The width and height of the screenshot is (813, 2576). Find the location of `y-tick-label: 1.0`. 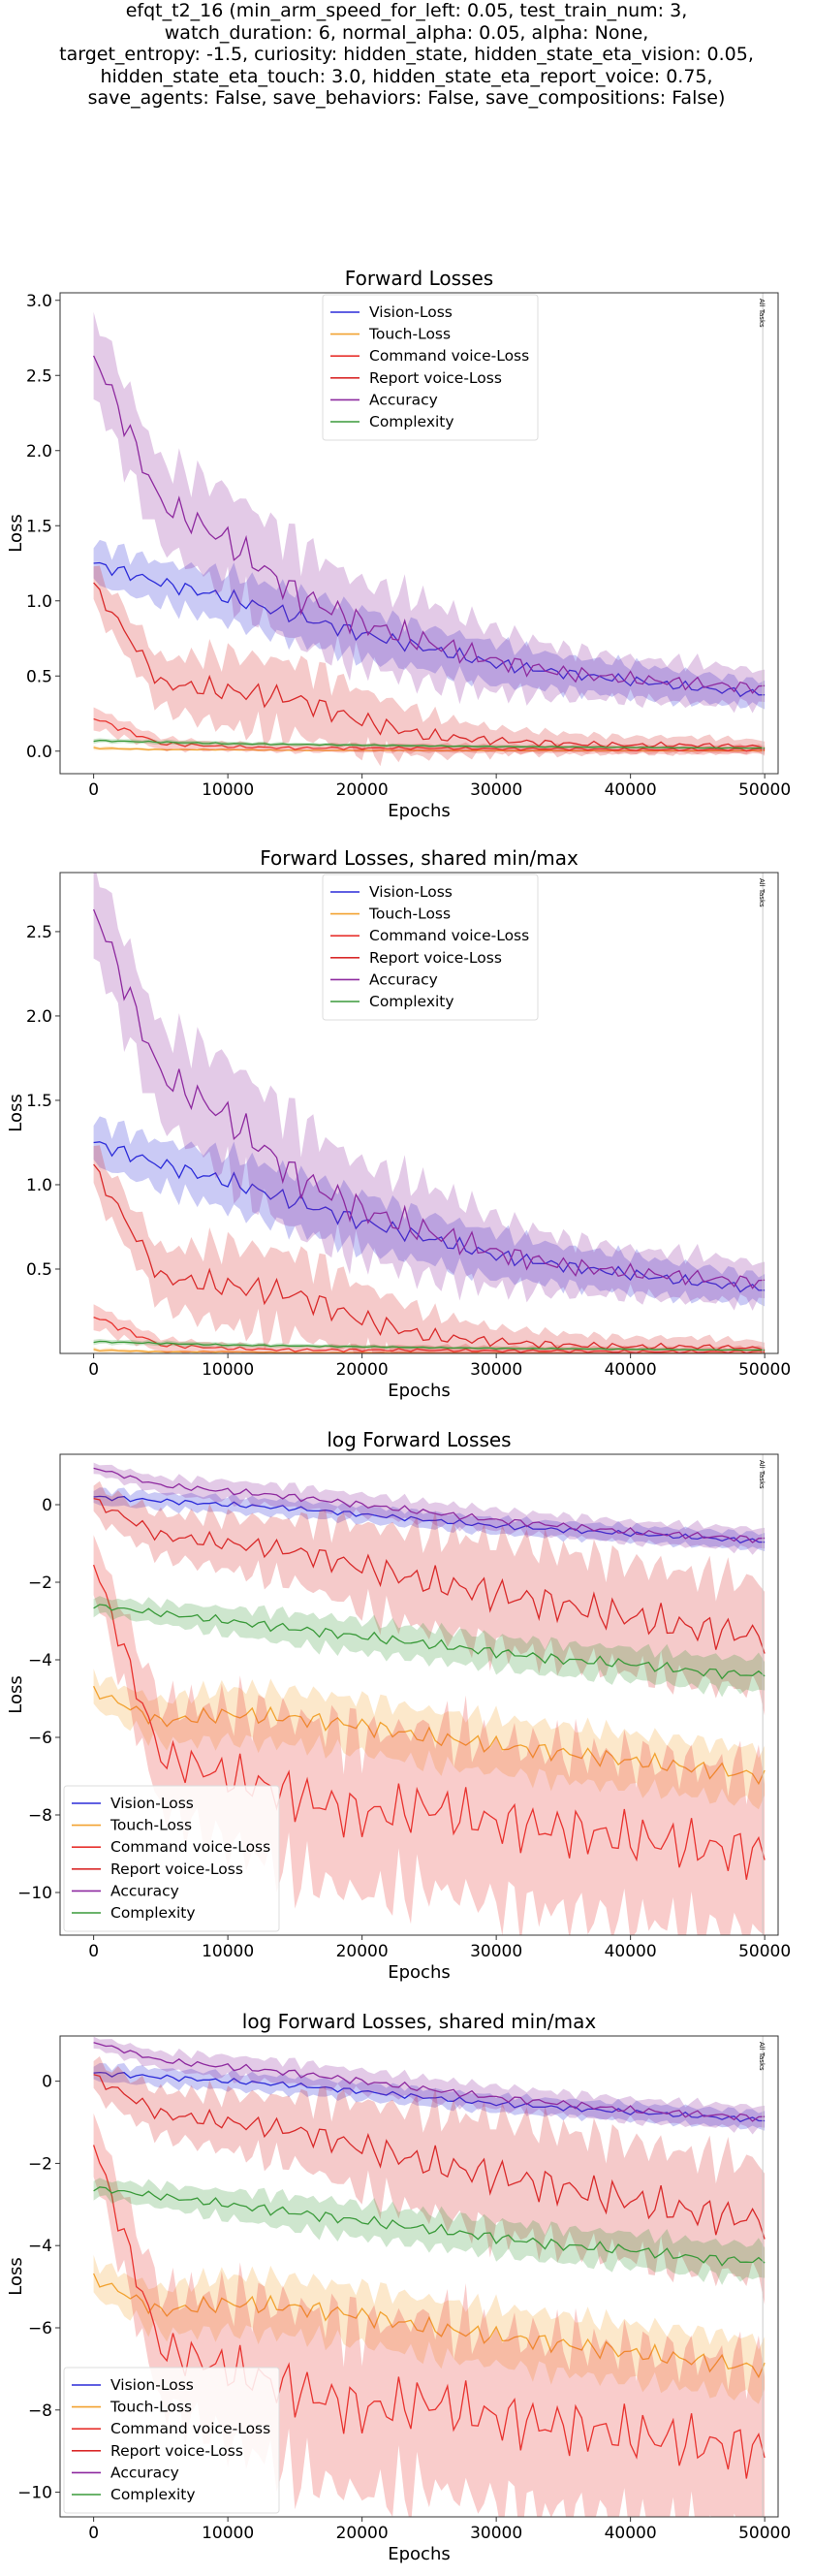

y-tick-label: 1.0 is located at coordinates (39, 1185).